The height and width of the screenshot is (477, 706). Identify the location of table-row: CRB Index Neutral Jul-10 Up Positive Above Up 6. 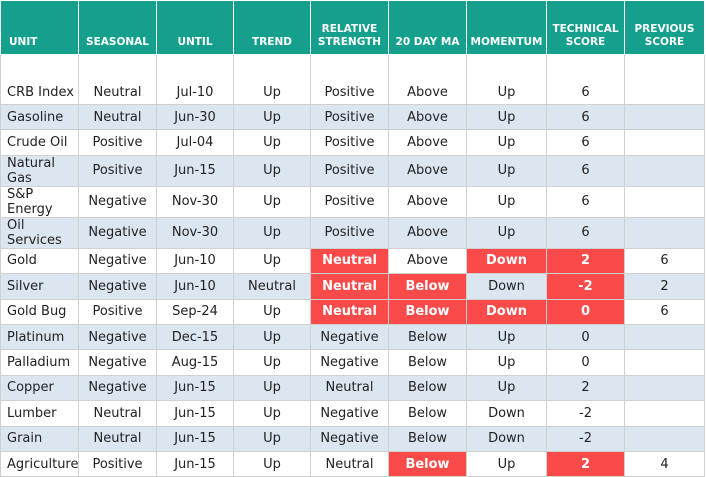
(352, 79).